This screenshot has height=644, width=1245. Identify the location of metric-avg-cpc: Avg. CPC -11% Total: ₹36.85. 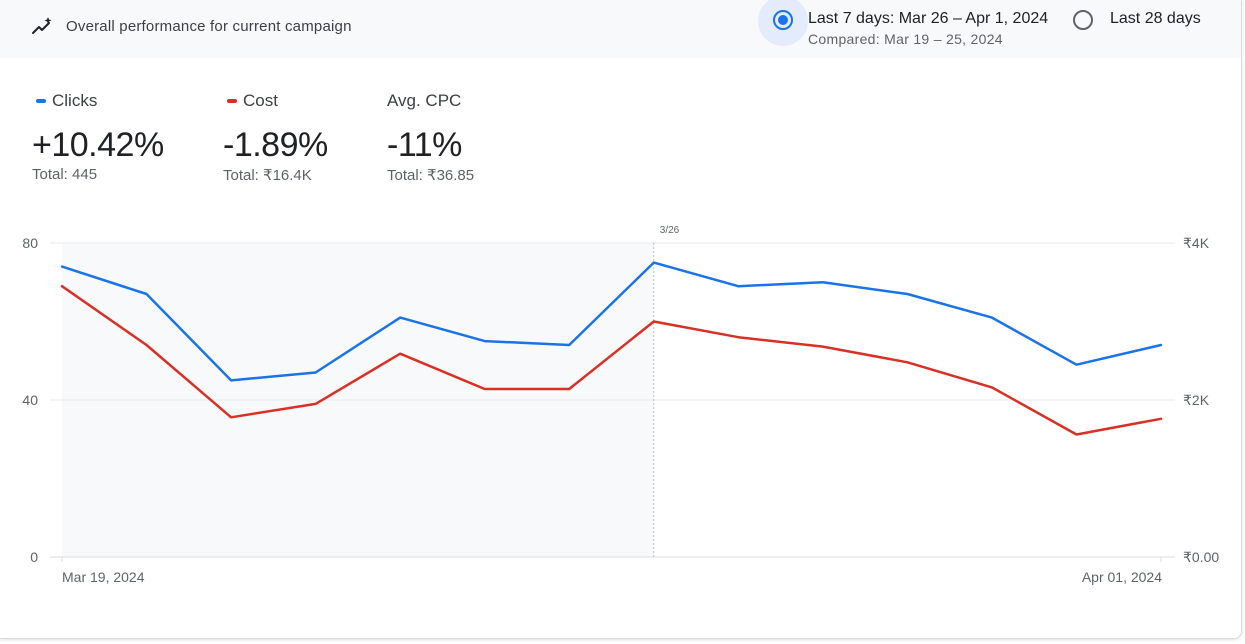
(430, 137).